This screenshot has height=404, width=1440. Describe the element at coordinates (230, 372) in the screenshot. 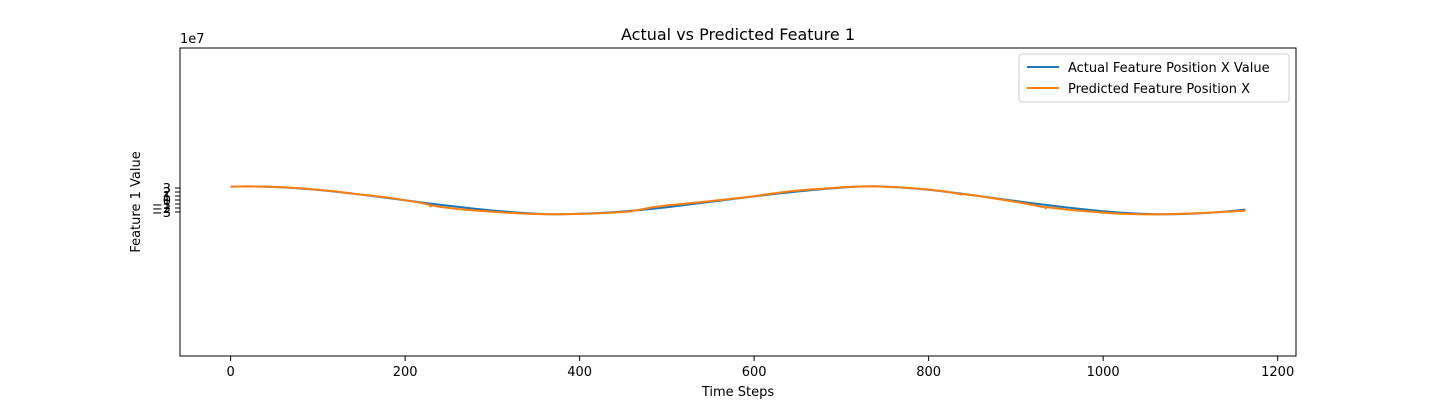

I see `x-tick-label-0: 0` at that location.